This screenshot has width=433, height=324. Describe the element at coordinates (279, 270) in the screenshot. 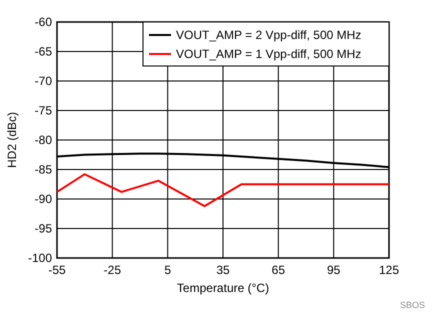

I see `x-tick-label: 65` at that location.